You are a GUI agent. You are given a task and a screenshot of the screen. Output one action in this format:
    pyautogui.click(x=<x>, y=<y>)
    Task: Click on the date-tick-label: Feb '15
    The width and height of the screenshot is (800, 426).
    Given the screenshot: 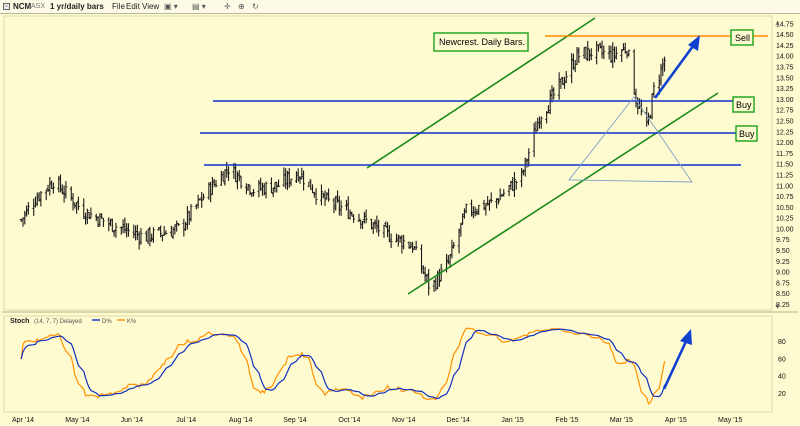 What is the action you would take?
    pyautogui.click(x=566, y=420)
    